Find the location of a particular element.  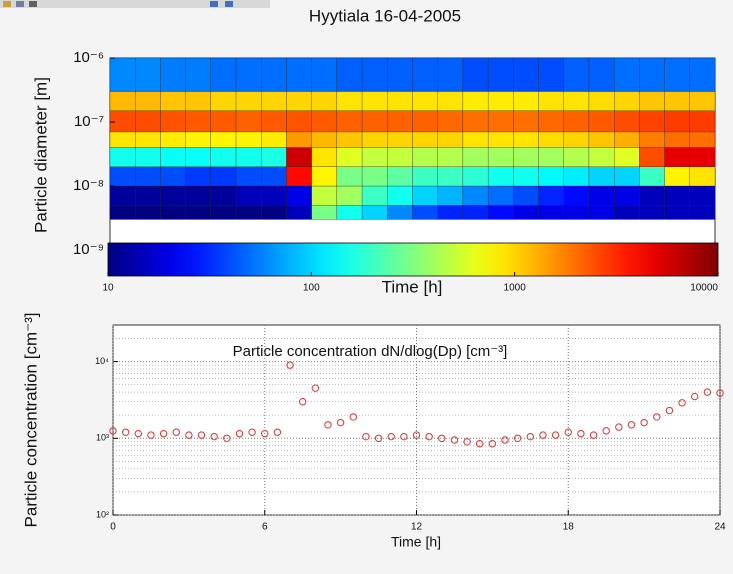

toolbar is located at coordinates (135, 4).